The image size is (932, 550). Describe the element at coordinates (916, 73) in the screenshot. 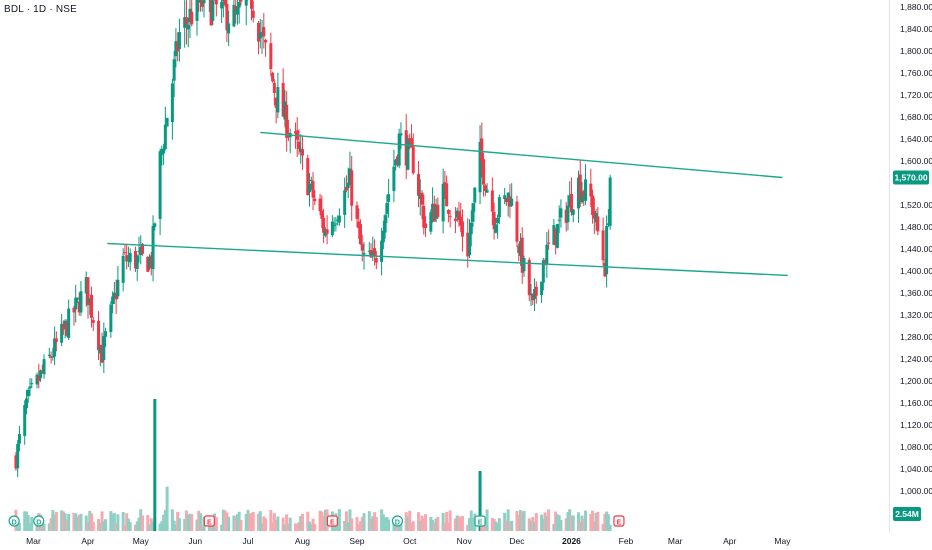

I see `price-tick-label: 1,760.00` at that location.